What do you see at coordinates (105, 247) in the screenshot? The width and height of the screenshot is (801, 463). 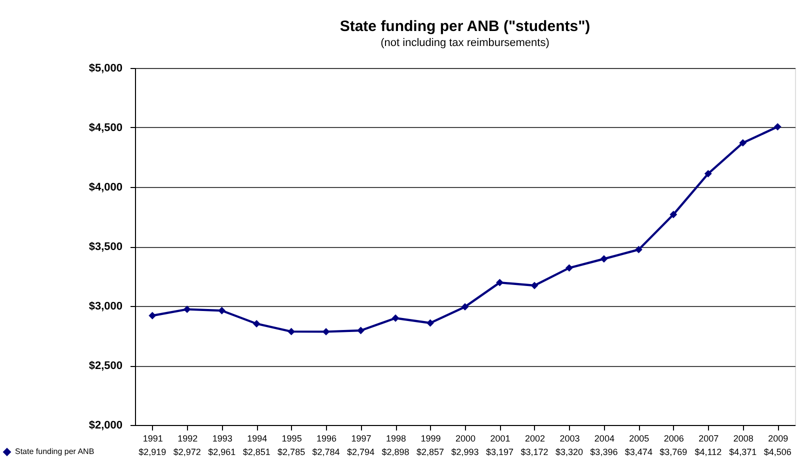 I see `y-tick-label: $3,500` at bounding box center [105, 247].